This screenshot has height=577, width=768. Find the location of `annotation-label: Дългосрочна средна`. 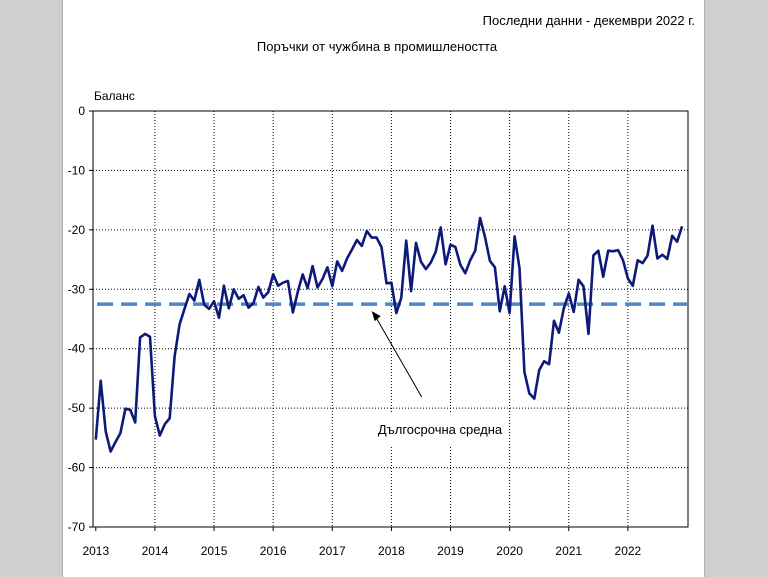

annotation-label: Дългосрочна средна is located at coordinates (440, 429).